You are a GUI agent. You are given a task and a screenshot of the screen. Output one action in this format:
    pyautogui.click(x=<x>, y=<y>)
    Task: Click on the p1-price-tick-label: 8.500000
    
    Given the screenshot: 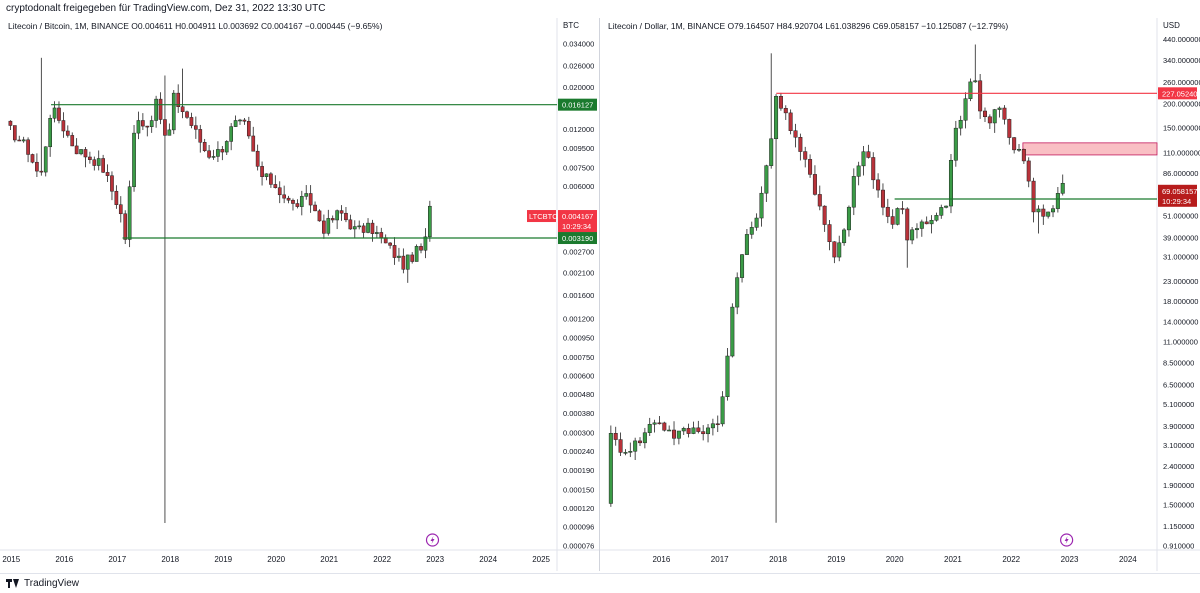 What is the action you would take?
    pyautogui.click(x=1178, y=362)
    